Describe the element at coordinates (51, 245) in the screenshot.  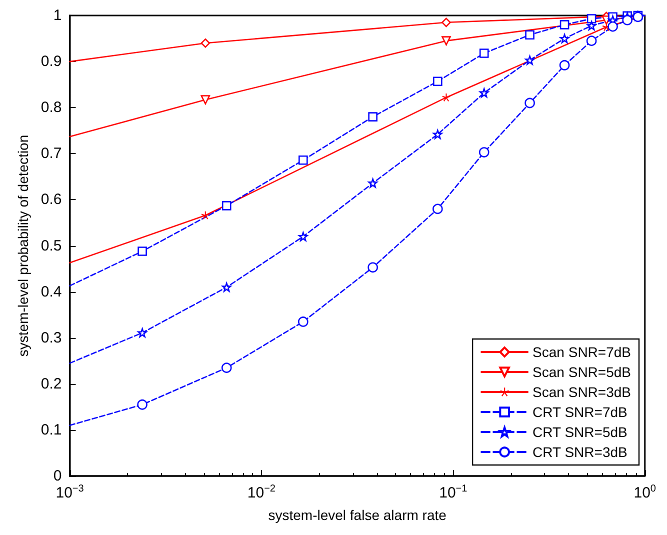
I see `y-tick-label: 0.5` at that location.